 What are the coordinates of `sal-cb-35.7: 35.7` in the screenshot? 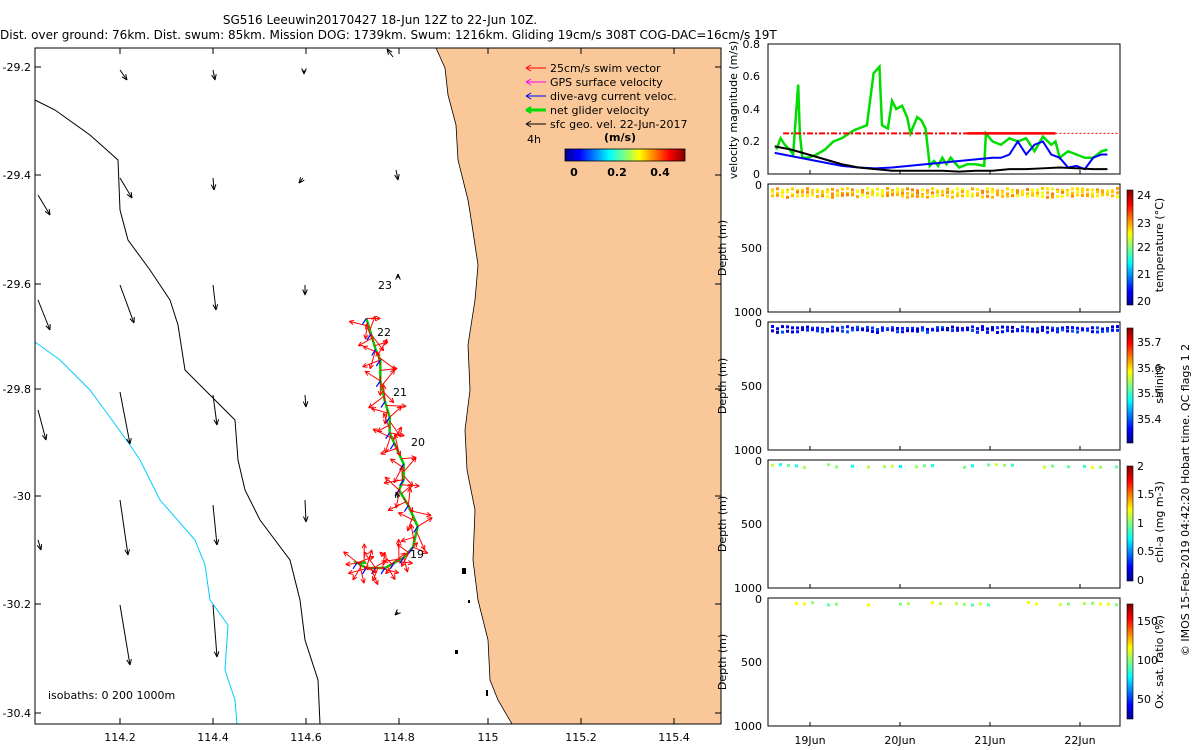 It's located at (1149, 342).